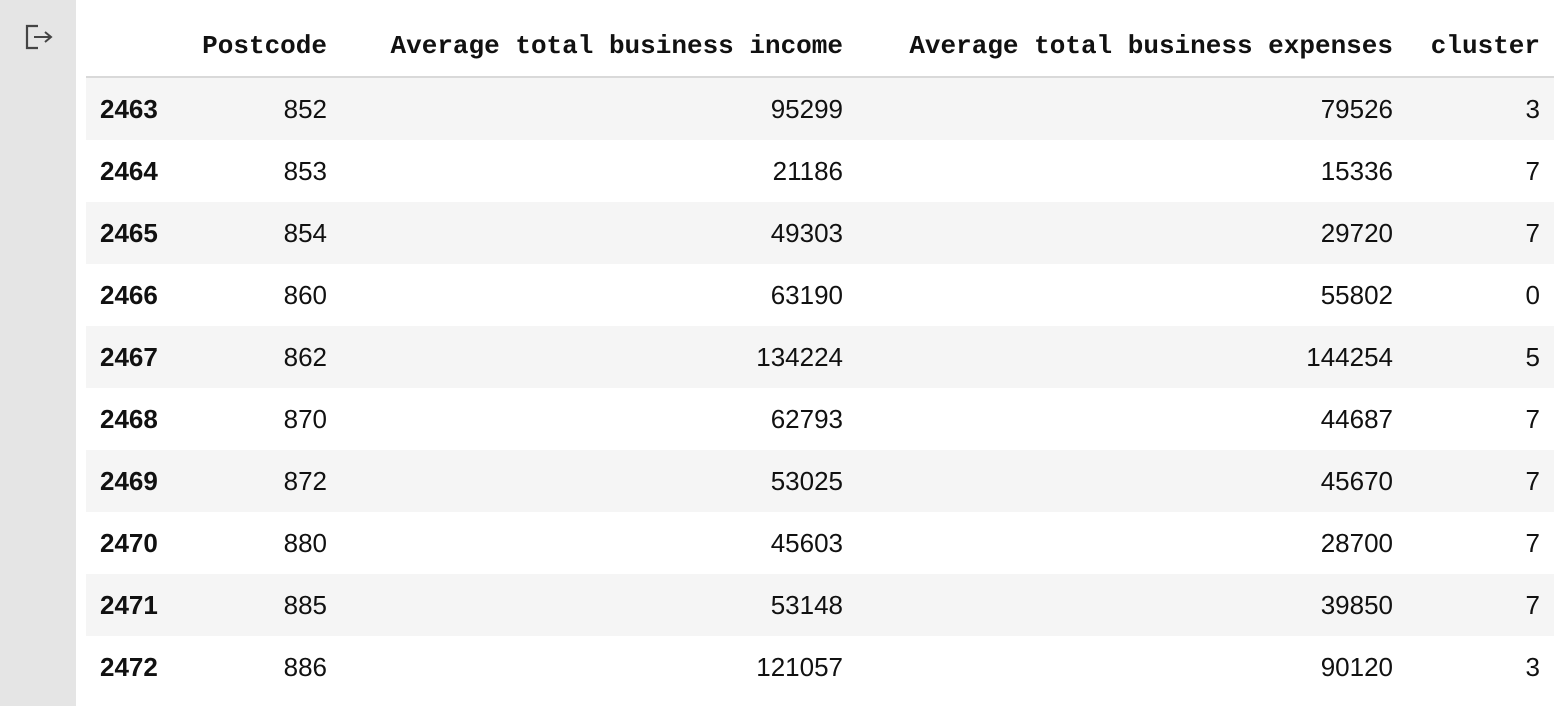 Image resolution: width=1568 pixels, height=706 pixels. What do you see at coordinates (305, 108) in the screenshot?
I see `cell-postcode: 852` at bounding box center [305, 108].